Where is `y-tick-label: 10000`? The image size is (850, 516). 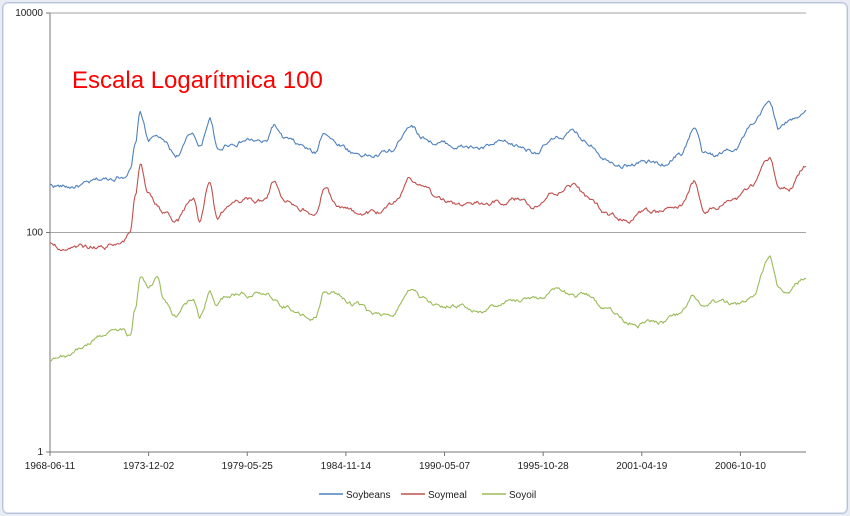 y-tick-label: 10000 is located at coordinates (29, 13).